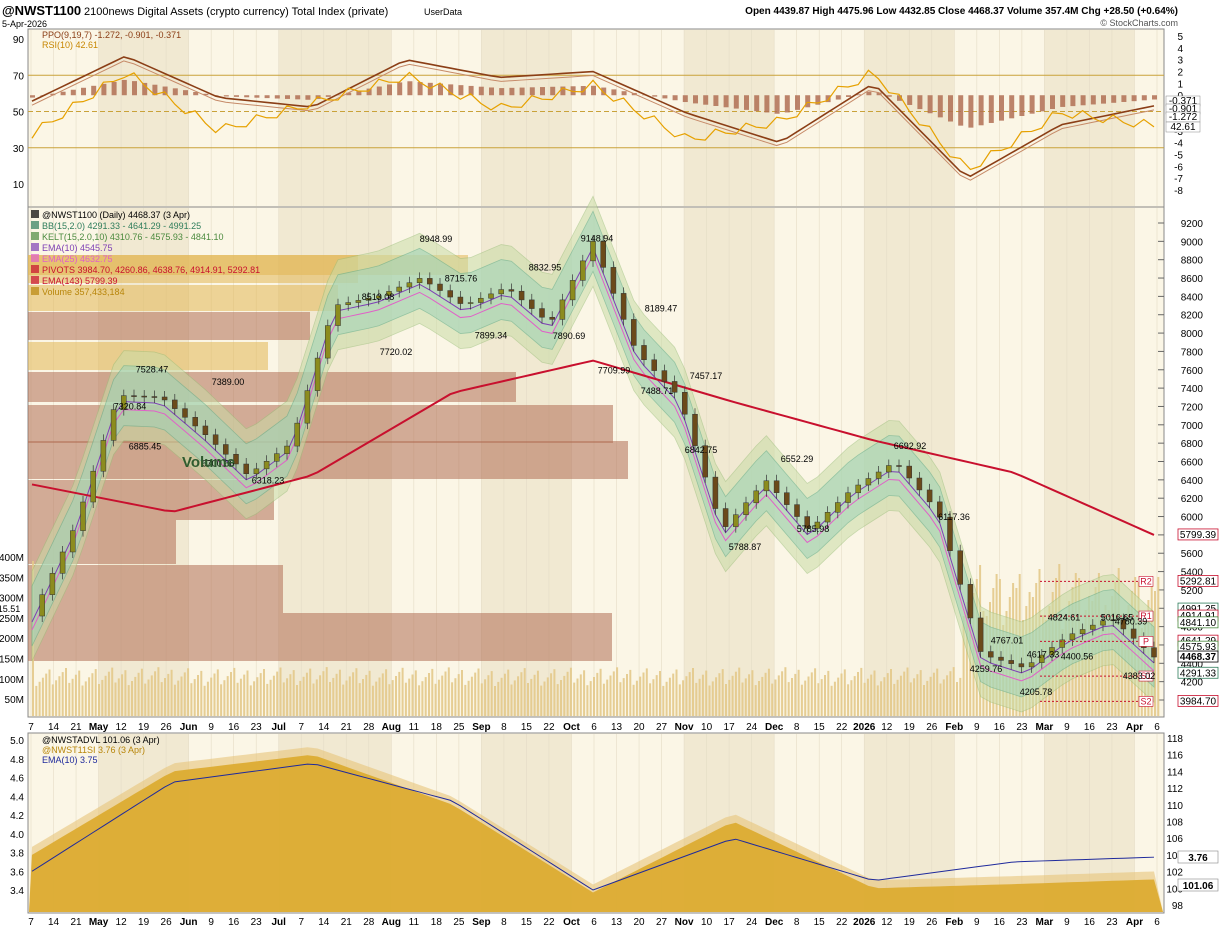 The image size is (1222, 931). Describe the element at coordinates (19, 113) in the screenshot. I see `rsi-tick-label: 50` at that location.